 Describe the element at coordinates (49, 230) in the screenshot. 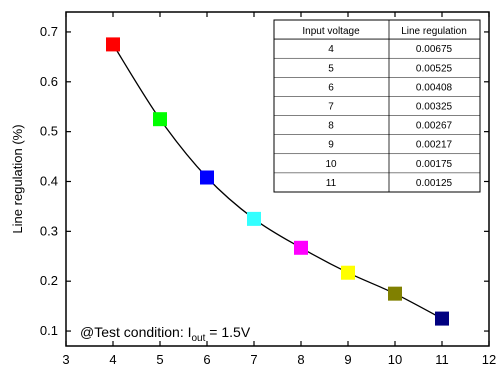

I see `y-tick-label: 0.3` at that location.